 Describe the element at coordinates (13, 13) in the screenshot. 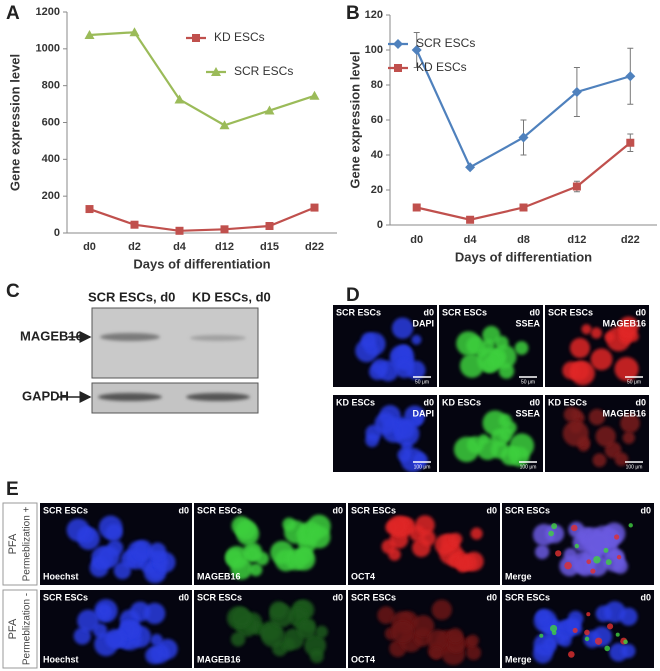

I see `panel-letter: A` at that location.